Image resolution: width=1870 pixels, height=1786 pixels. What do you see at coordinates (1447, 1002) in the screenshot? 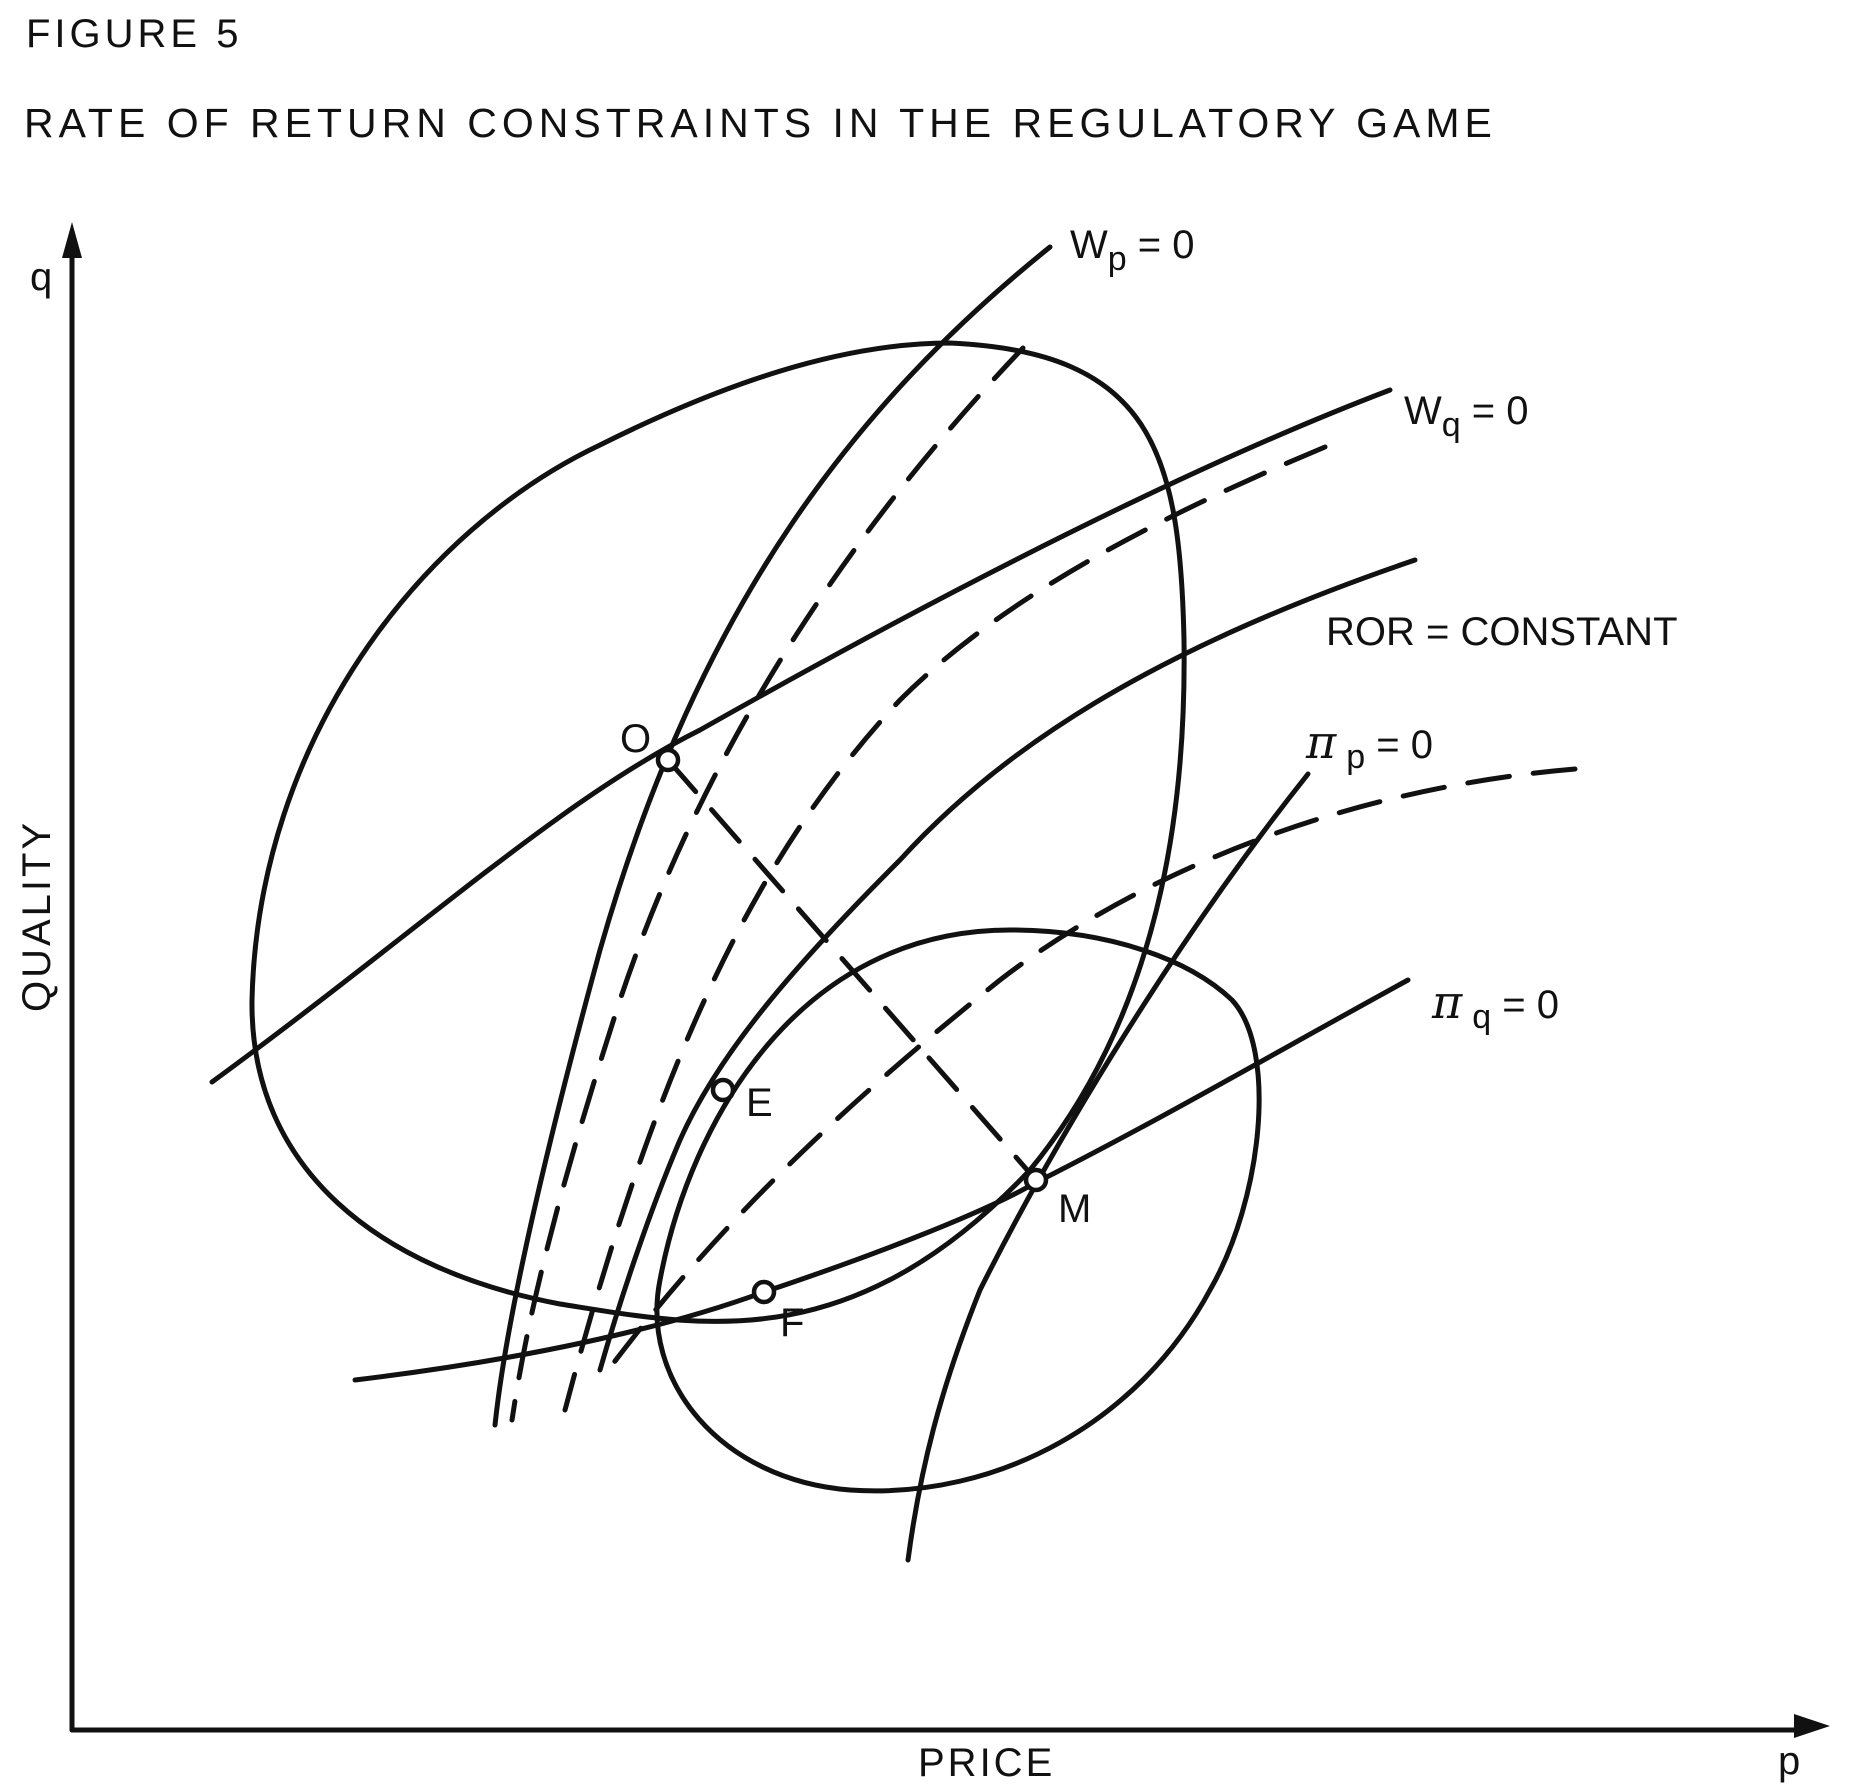
I see `piq-label-base: π` at bounding box center [1447, 1002].